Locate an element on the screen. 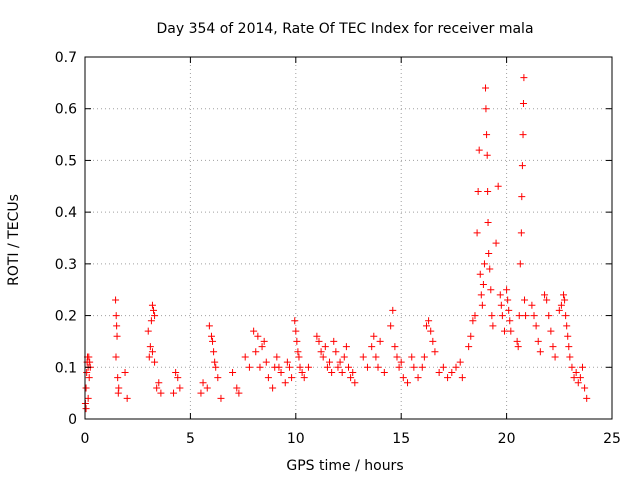 Image resolution: width=640 pixels, height=480 pixels. y-tick-label: 0 is located at coordinates (72, 420).